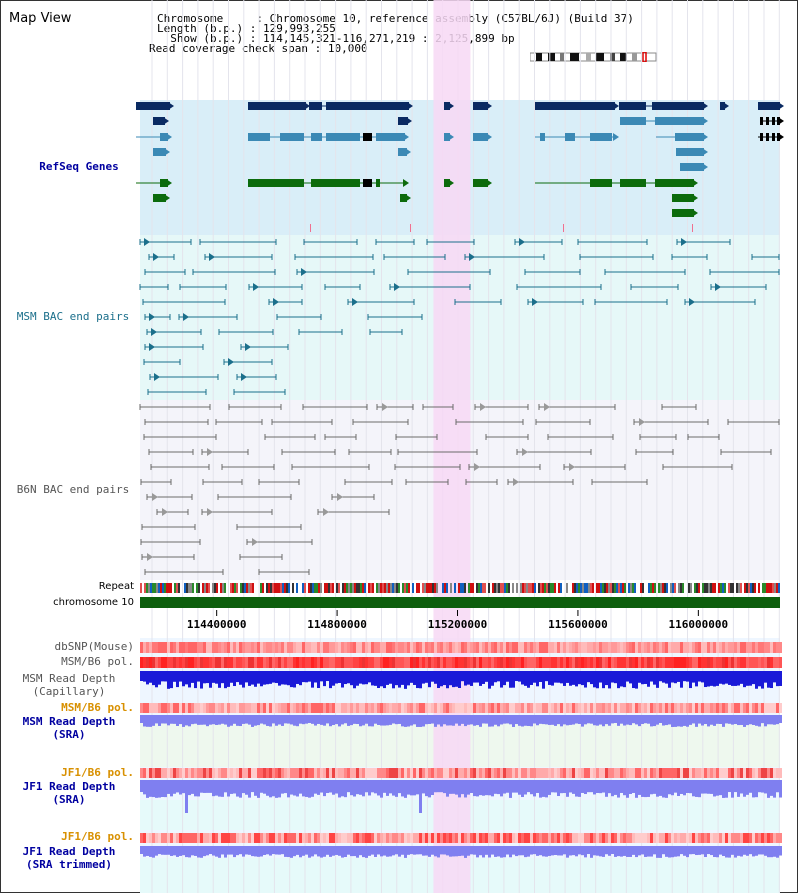  Describe the element at coordinates (171, 106) in the screenshot. I see `gene-row1a-strand-arrow` at that location.